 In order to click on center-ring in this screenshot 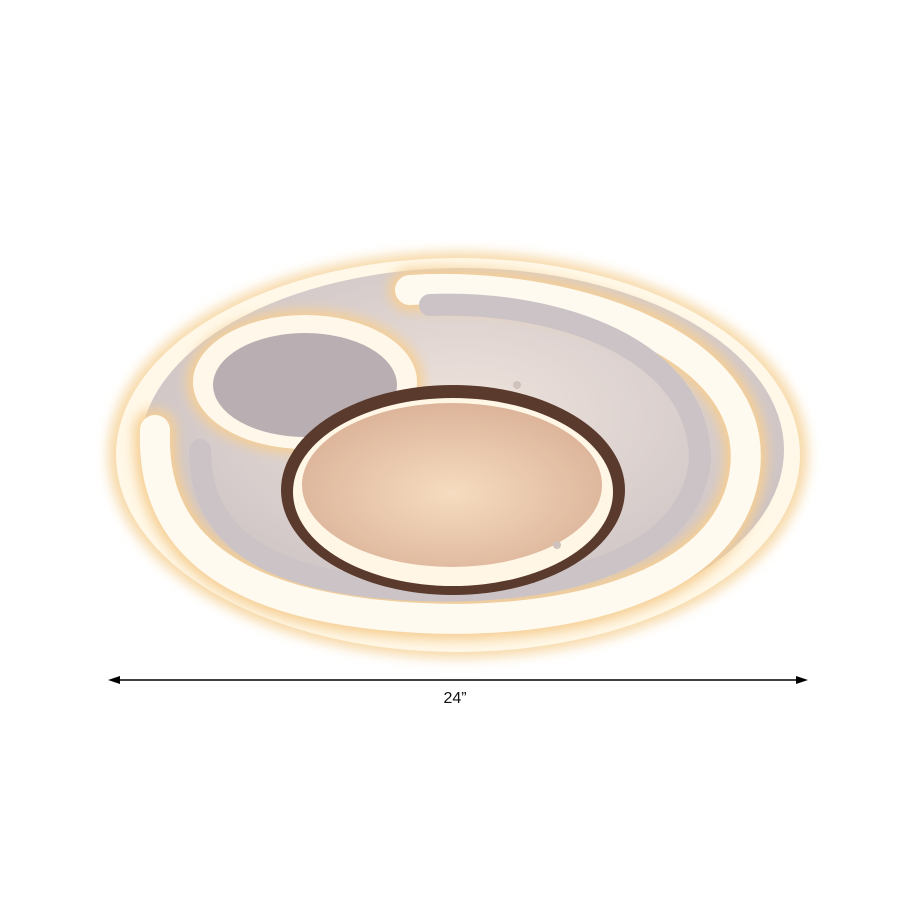, I will do `click(453, 488)`.